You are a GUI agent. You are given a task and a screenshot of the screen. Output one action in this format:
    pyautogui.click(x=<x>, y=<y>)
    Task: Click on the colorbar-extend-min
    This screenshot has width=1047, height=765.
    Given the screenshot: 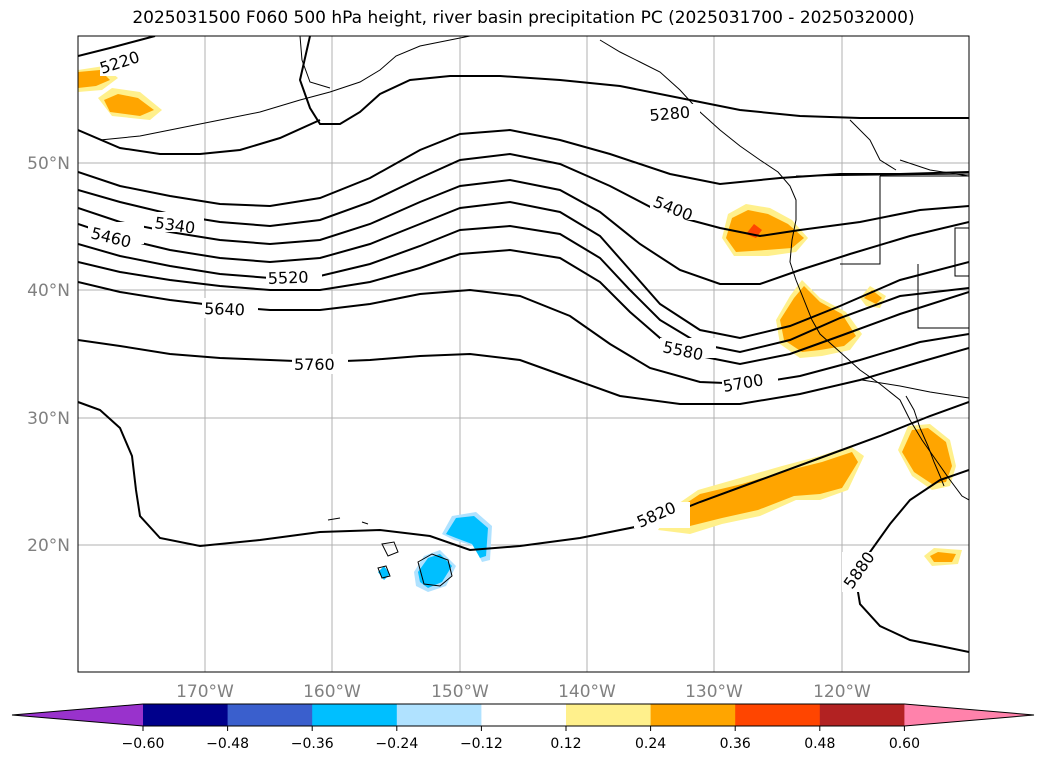 What is the action you would take?
    pyautogui.click(x=77, y=715)
    